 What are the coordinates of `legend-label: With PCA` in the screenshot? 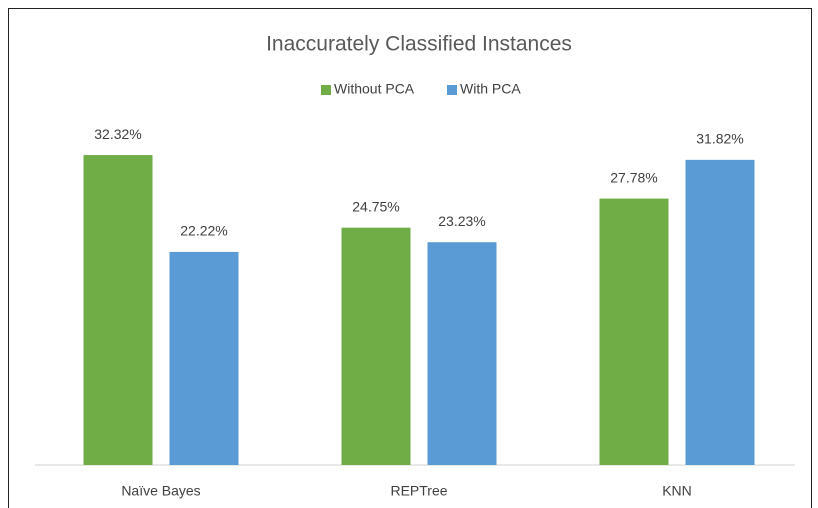 It's located at (490, 89).